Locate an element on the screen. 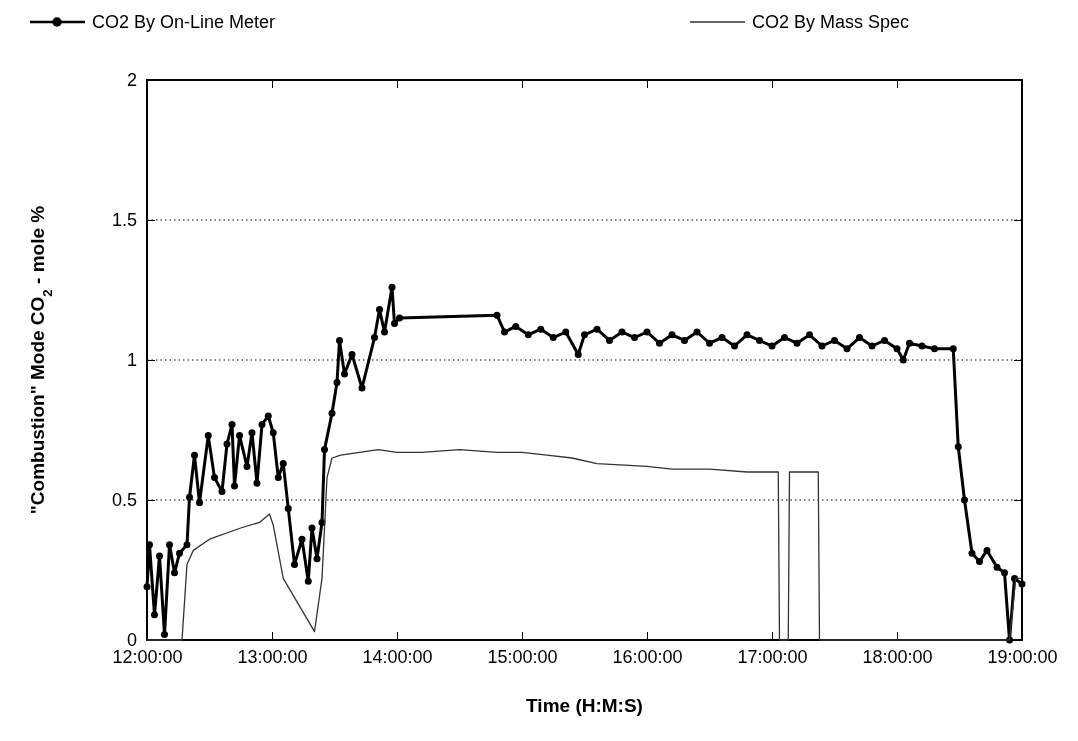 Image resolution: width=1078 pixels, height=741 pixels. y-tick-label: 1.5 is located at coordinates (124, 220).